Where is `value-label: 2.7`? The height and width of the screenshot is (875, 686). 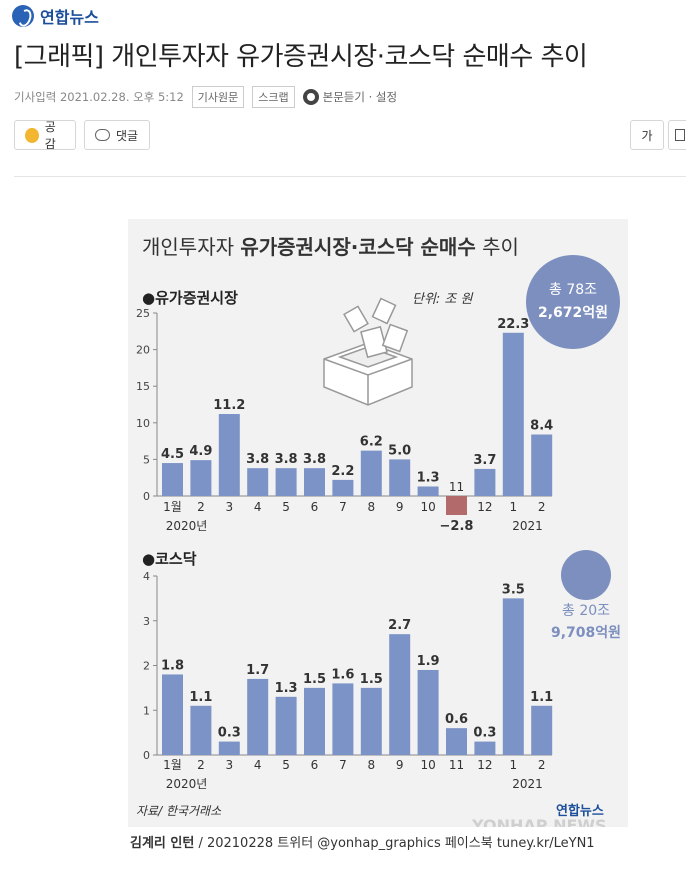 value-label: 2.7 is located at coordinates (399, 625).